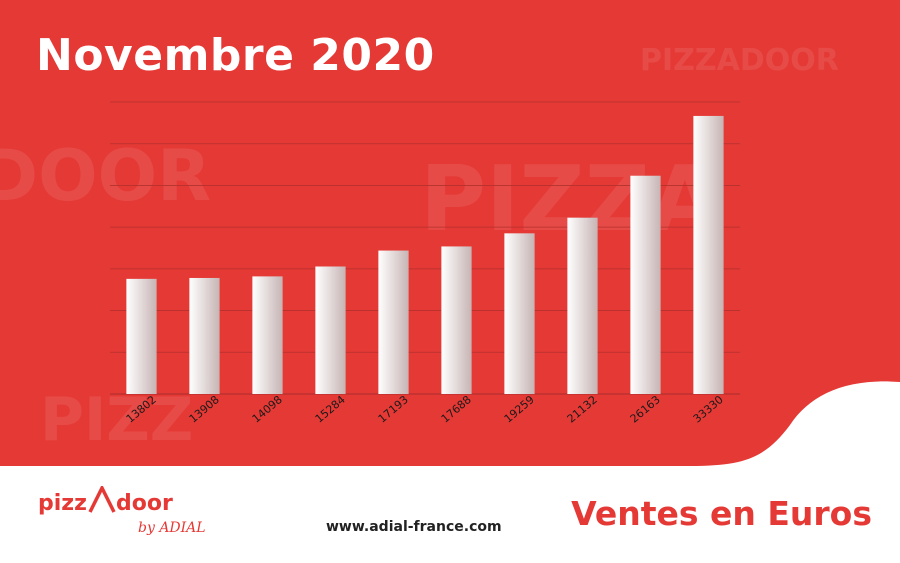 This screenshot has width=900, height=563. I want to click on svg-text: PIZZADOOR, so click(739, 60).